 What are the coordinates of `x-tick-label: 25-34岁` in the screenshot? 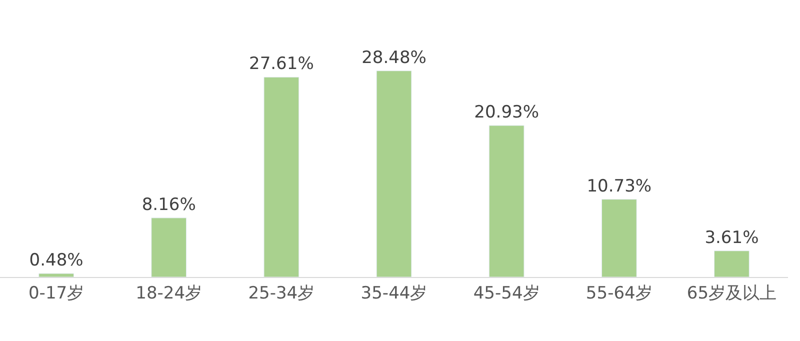 It's located at (281, 293).